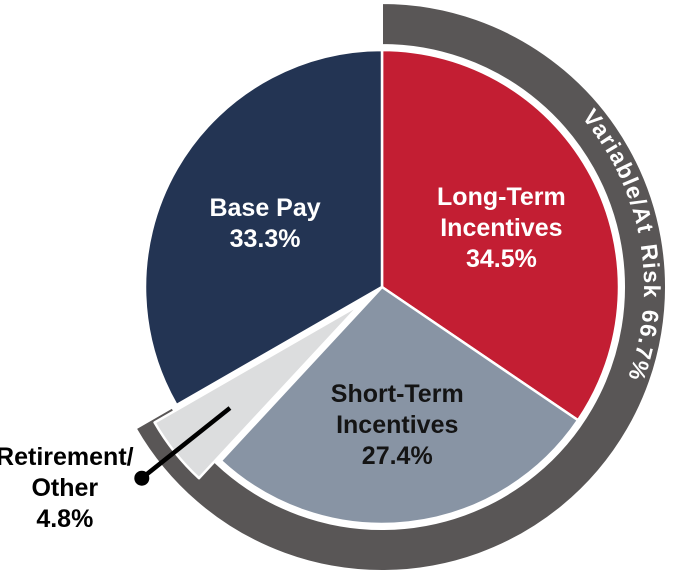  Describe the element at coordinates (501, 228) in the screenshot. I see `label-long-term-incentives: Long-Term Incentives 34.5%` at that location.